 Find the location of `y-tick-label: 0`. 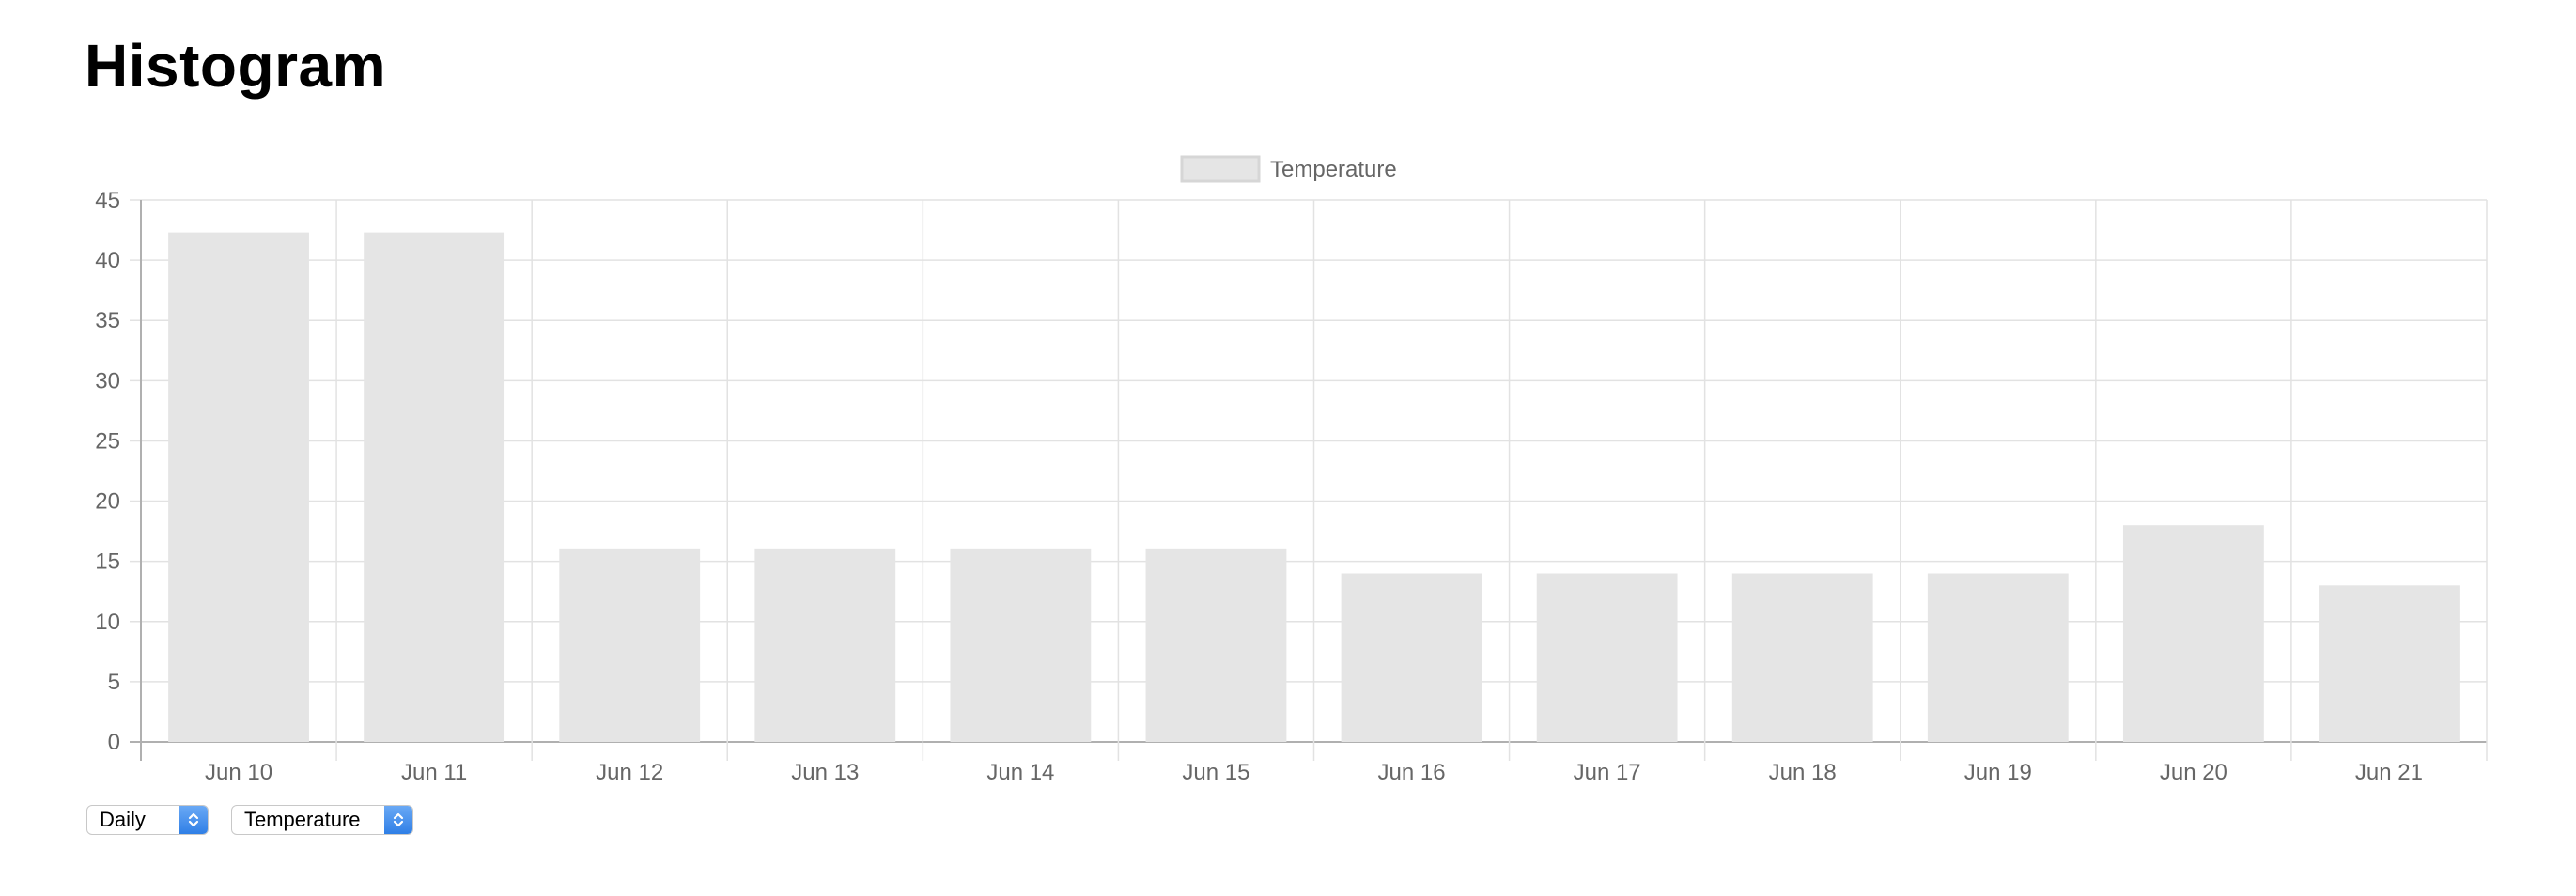

y-tick-label: 0 is located at coordinates (114, 742).